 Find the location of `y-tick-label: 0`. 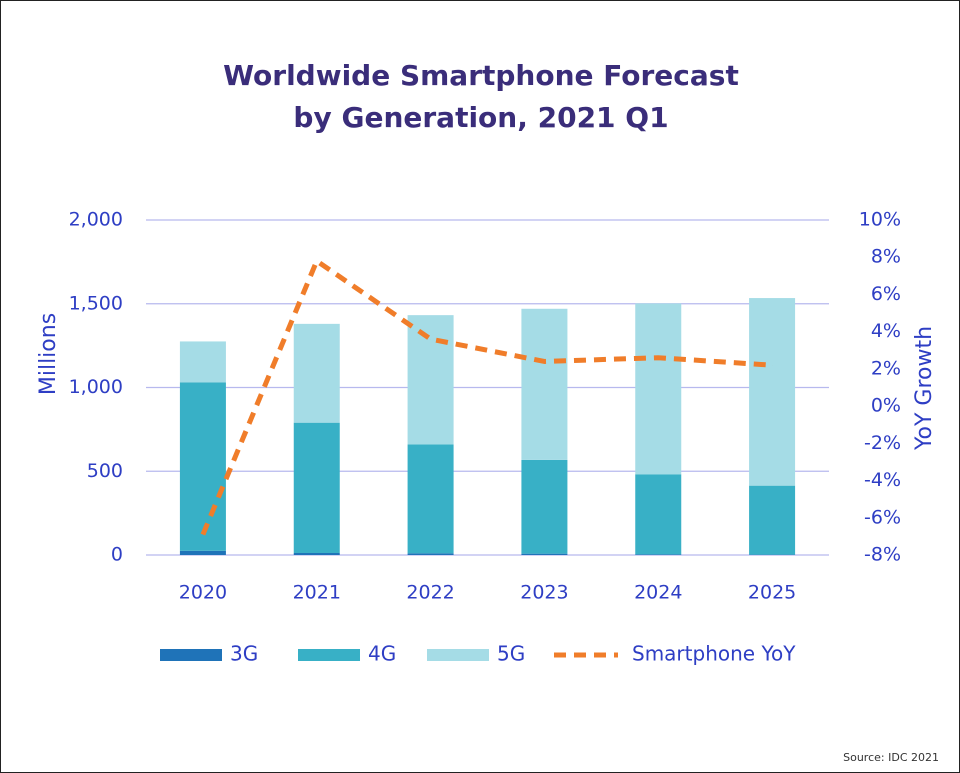

y-tick-label: 0 is located at coordinates (117, 555).